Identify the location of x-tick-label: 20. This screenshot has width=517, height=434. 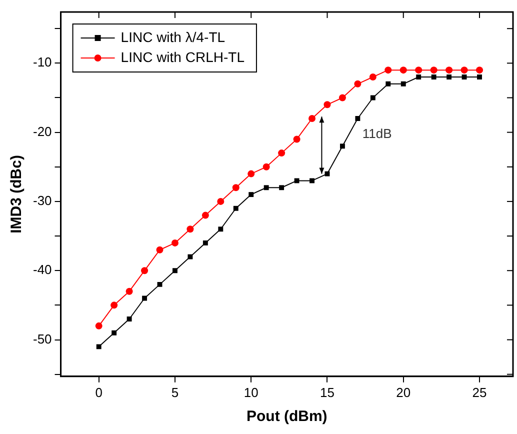
(403, 392).